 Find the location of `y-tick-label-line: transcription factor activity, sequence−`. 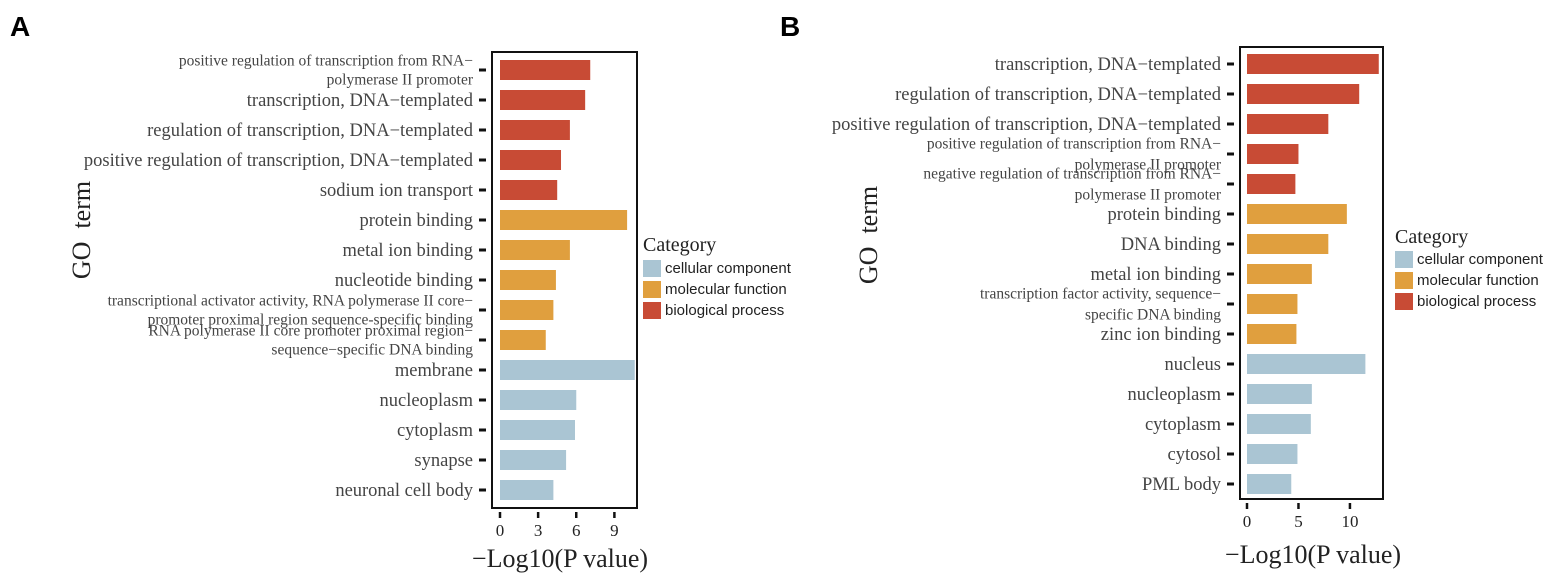

y-tick-label-line: transcription factor activity, sequence− is located at coordinates (1100, 294).